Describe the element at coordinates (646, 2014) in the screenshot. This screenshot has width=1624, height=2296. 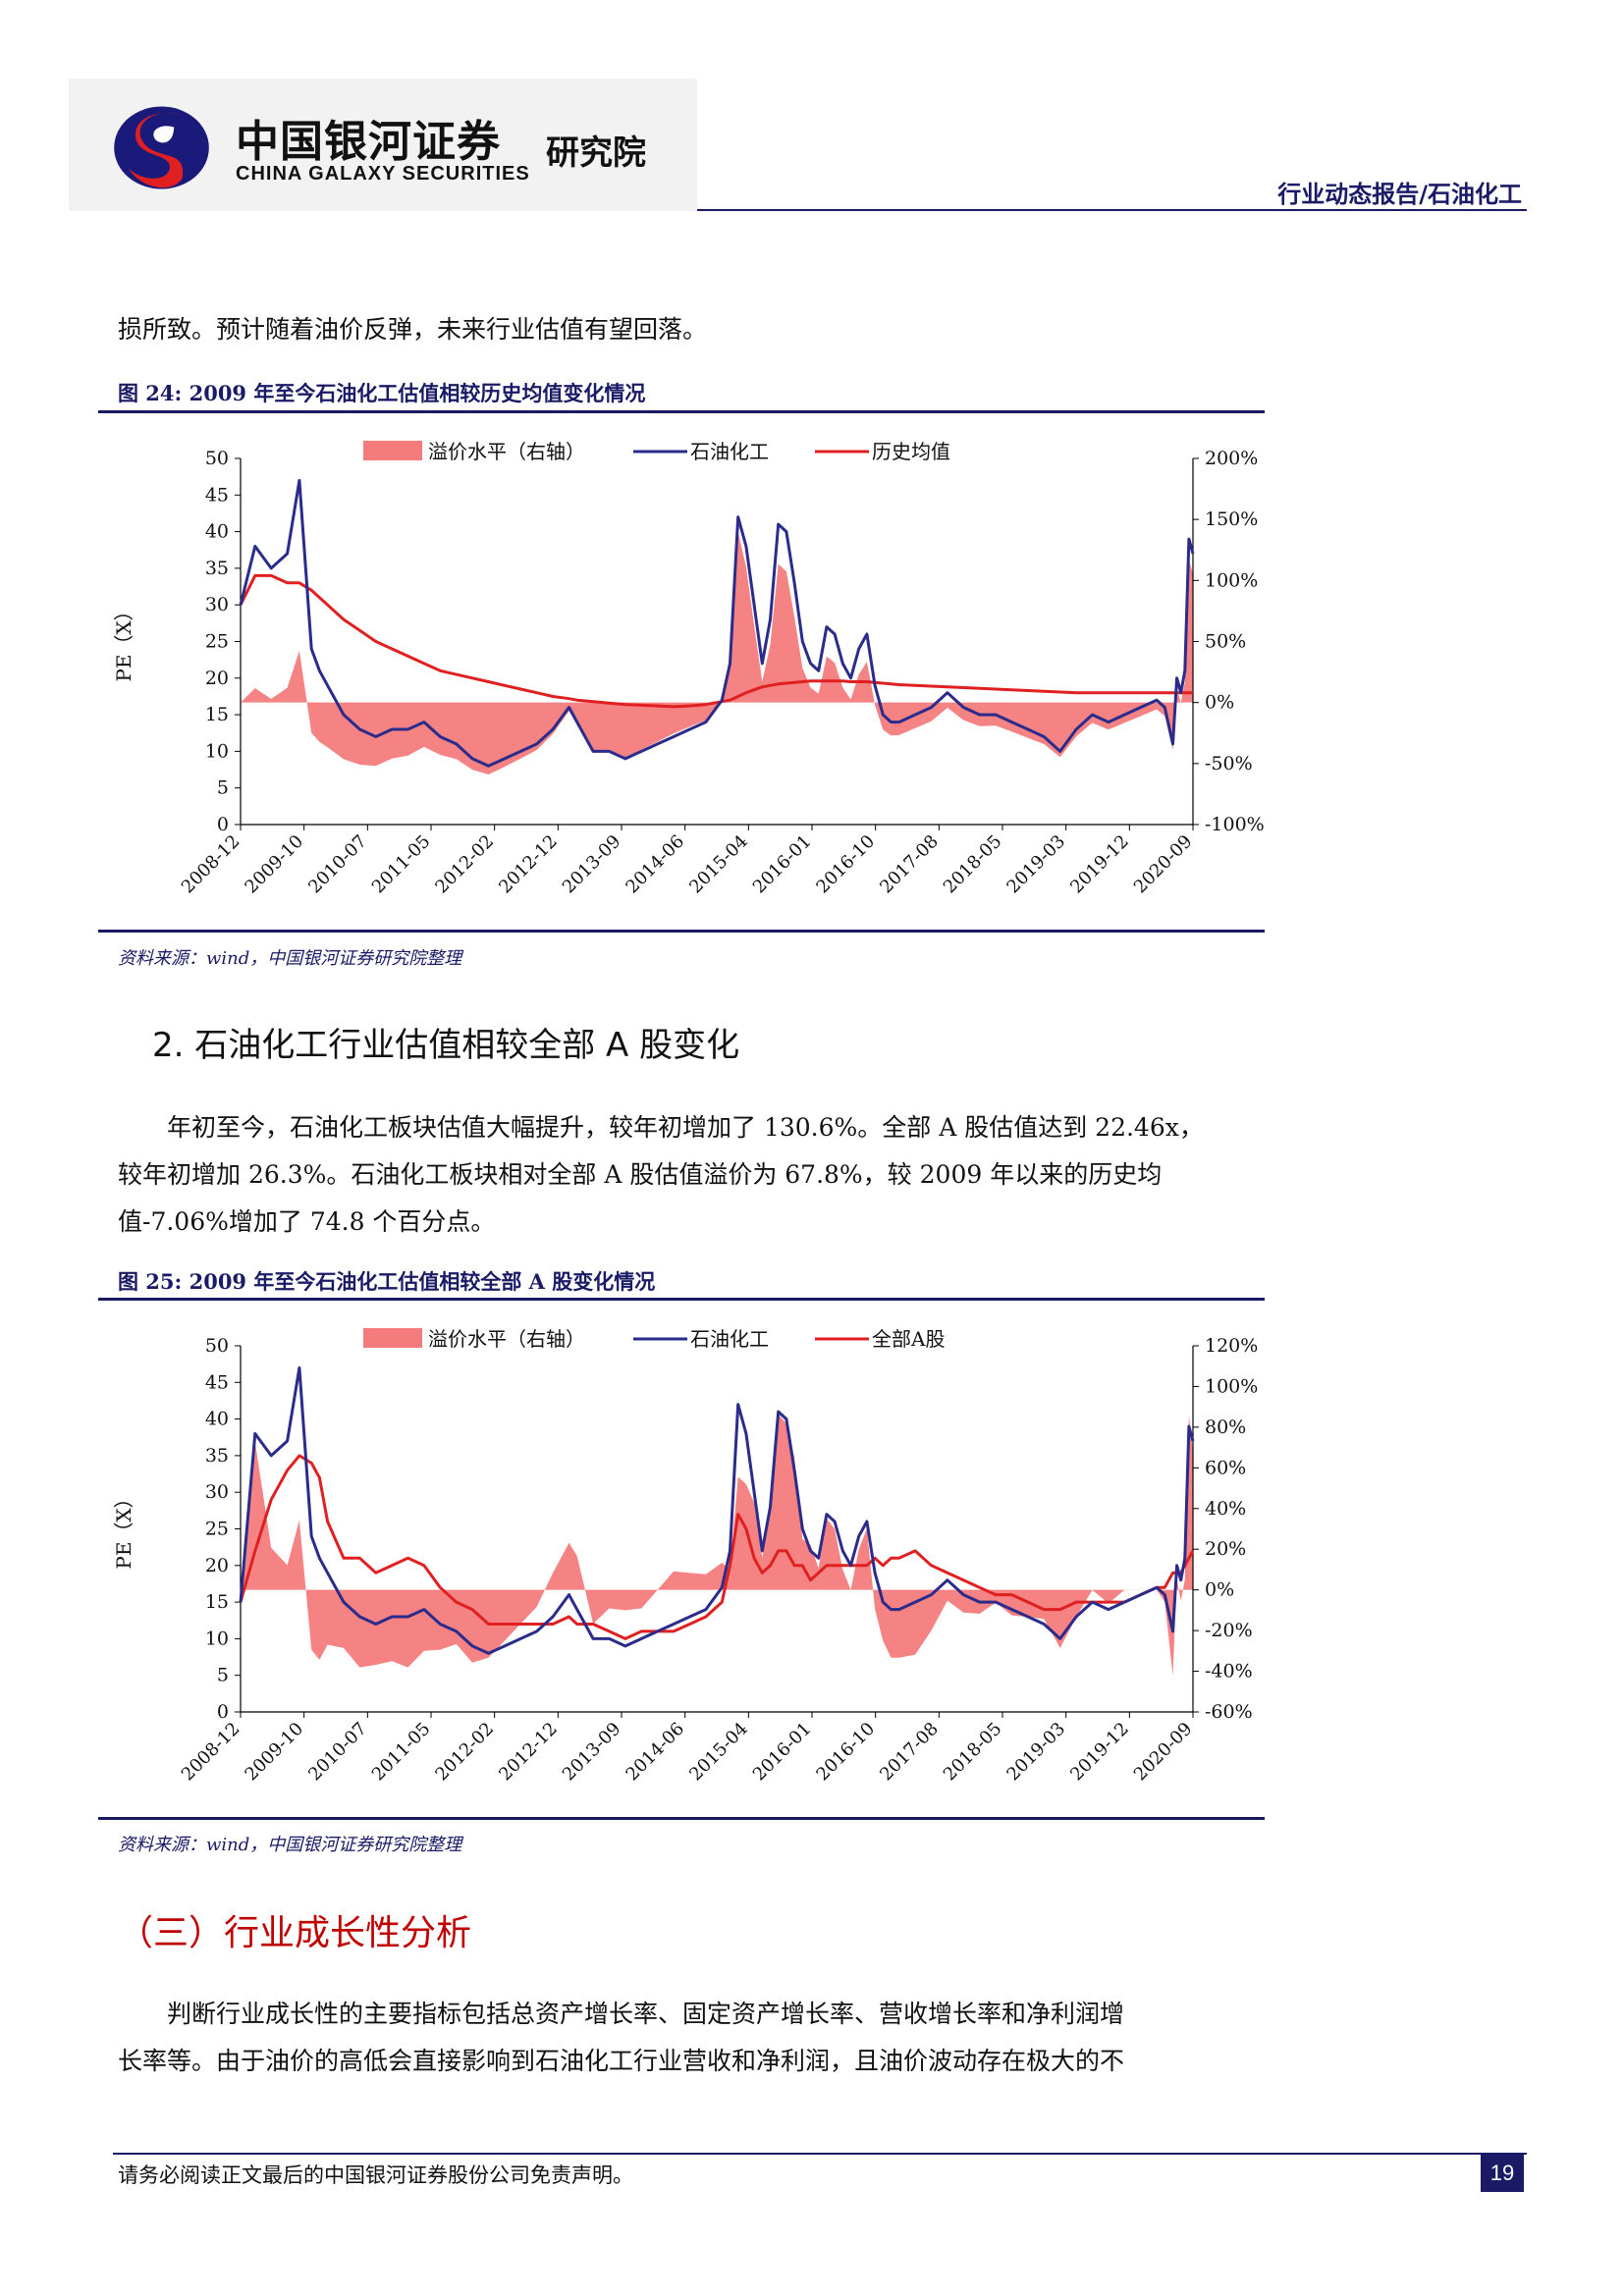
I see `section3-line-1: 判断行业成长性的主要指标包括总资产增长率、固定资产增长率、营收增长率和净利润增` at that location.